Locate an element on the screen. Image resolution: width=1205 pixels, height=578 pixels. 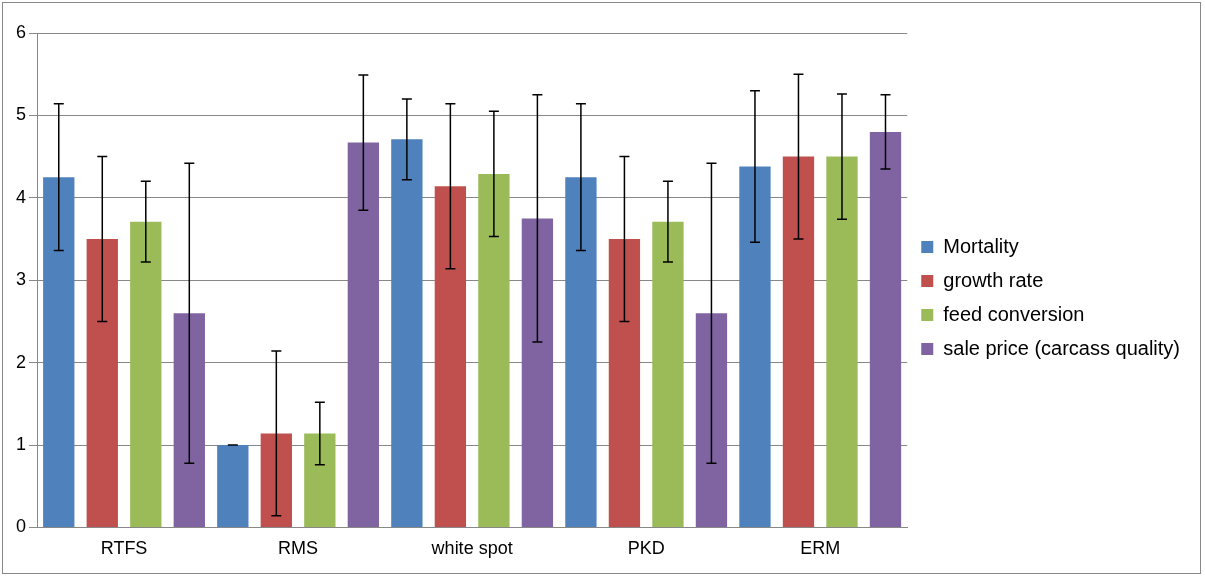
y-tick-label: 2 is located at coordinates (21, 361).